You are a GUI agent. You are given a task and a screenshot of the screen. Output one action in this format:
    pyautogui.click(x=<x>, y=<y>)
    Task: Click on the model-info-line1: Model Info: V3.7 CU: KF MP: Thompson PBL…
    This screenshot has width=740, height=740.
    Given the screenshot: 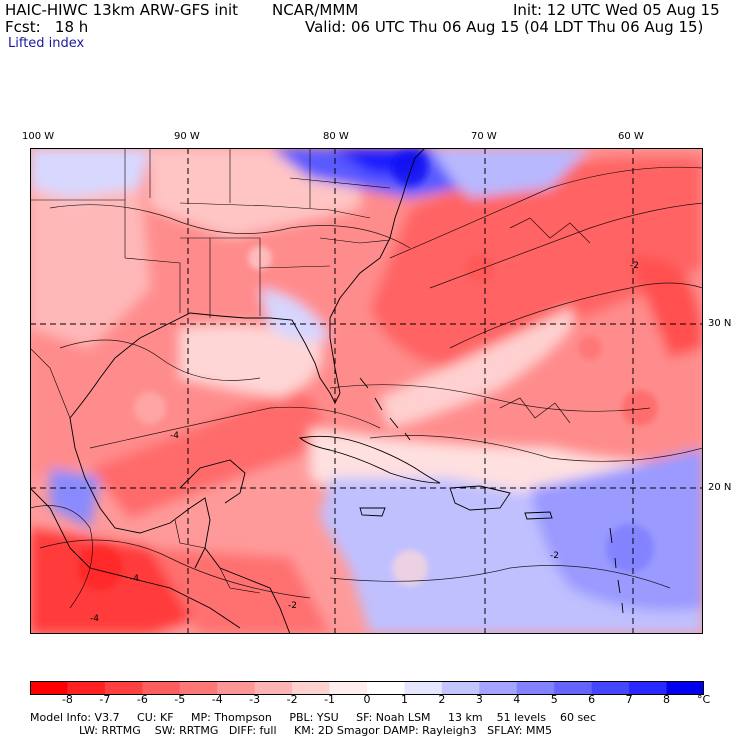 What is the action you would take?
    pyautogui.click(x=313, y=717)
    